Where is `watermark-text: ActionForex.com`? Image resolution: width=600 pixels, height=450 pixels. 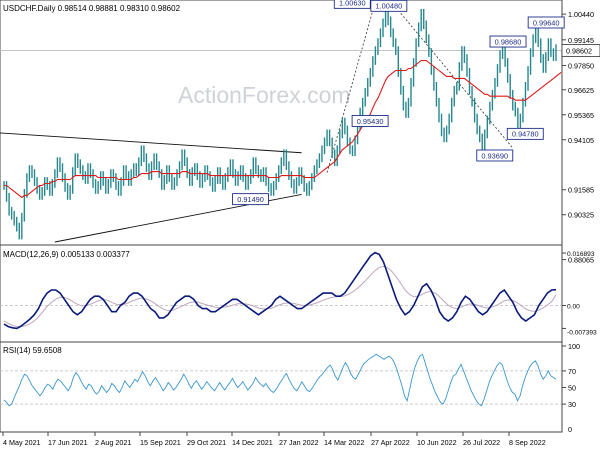
watermark-text: ActionForex.com is located at coordinates (264, 95).